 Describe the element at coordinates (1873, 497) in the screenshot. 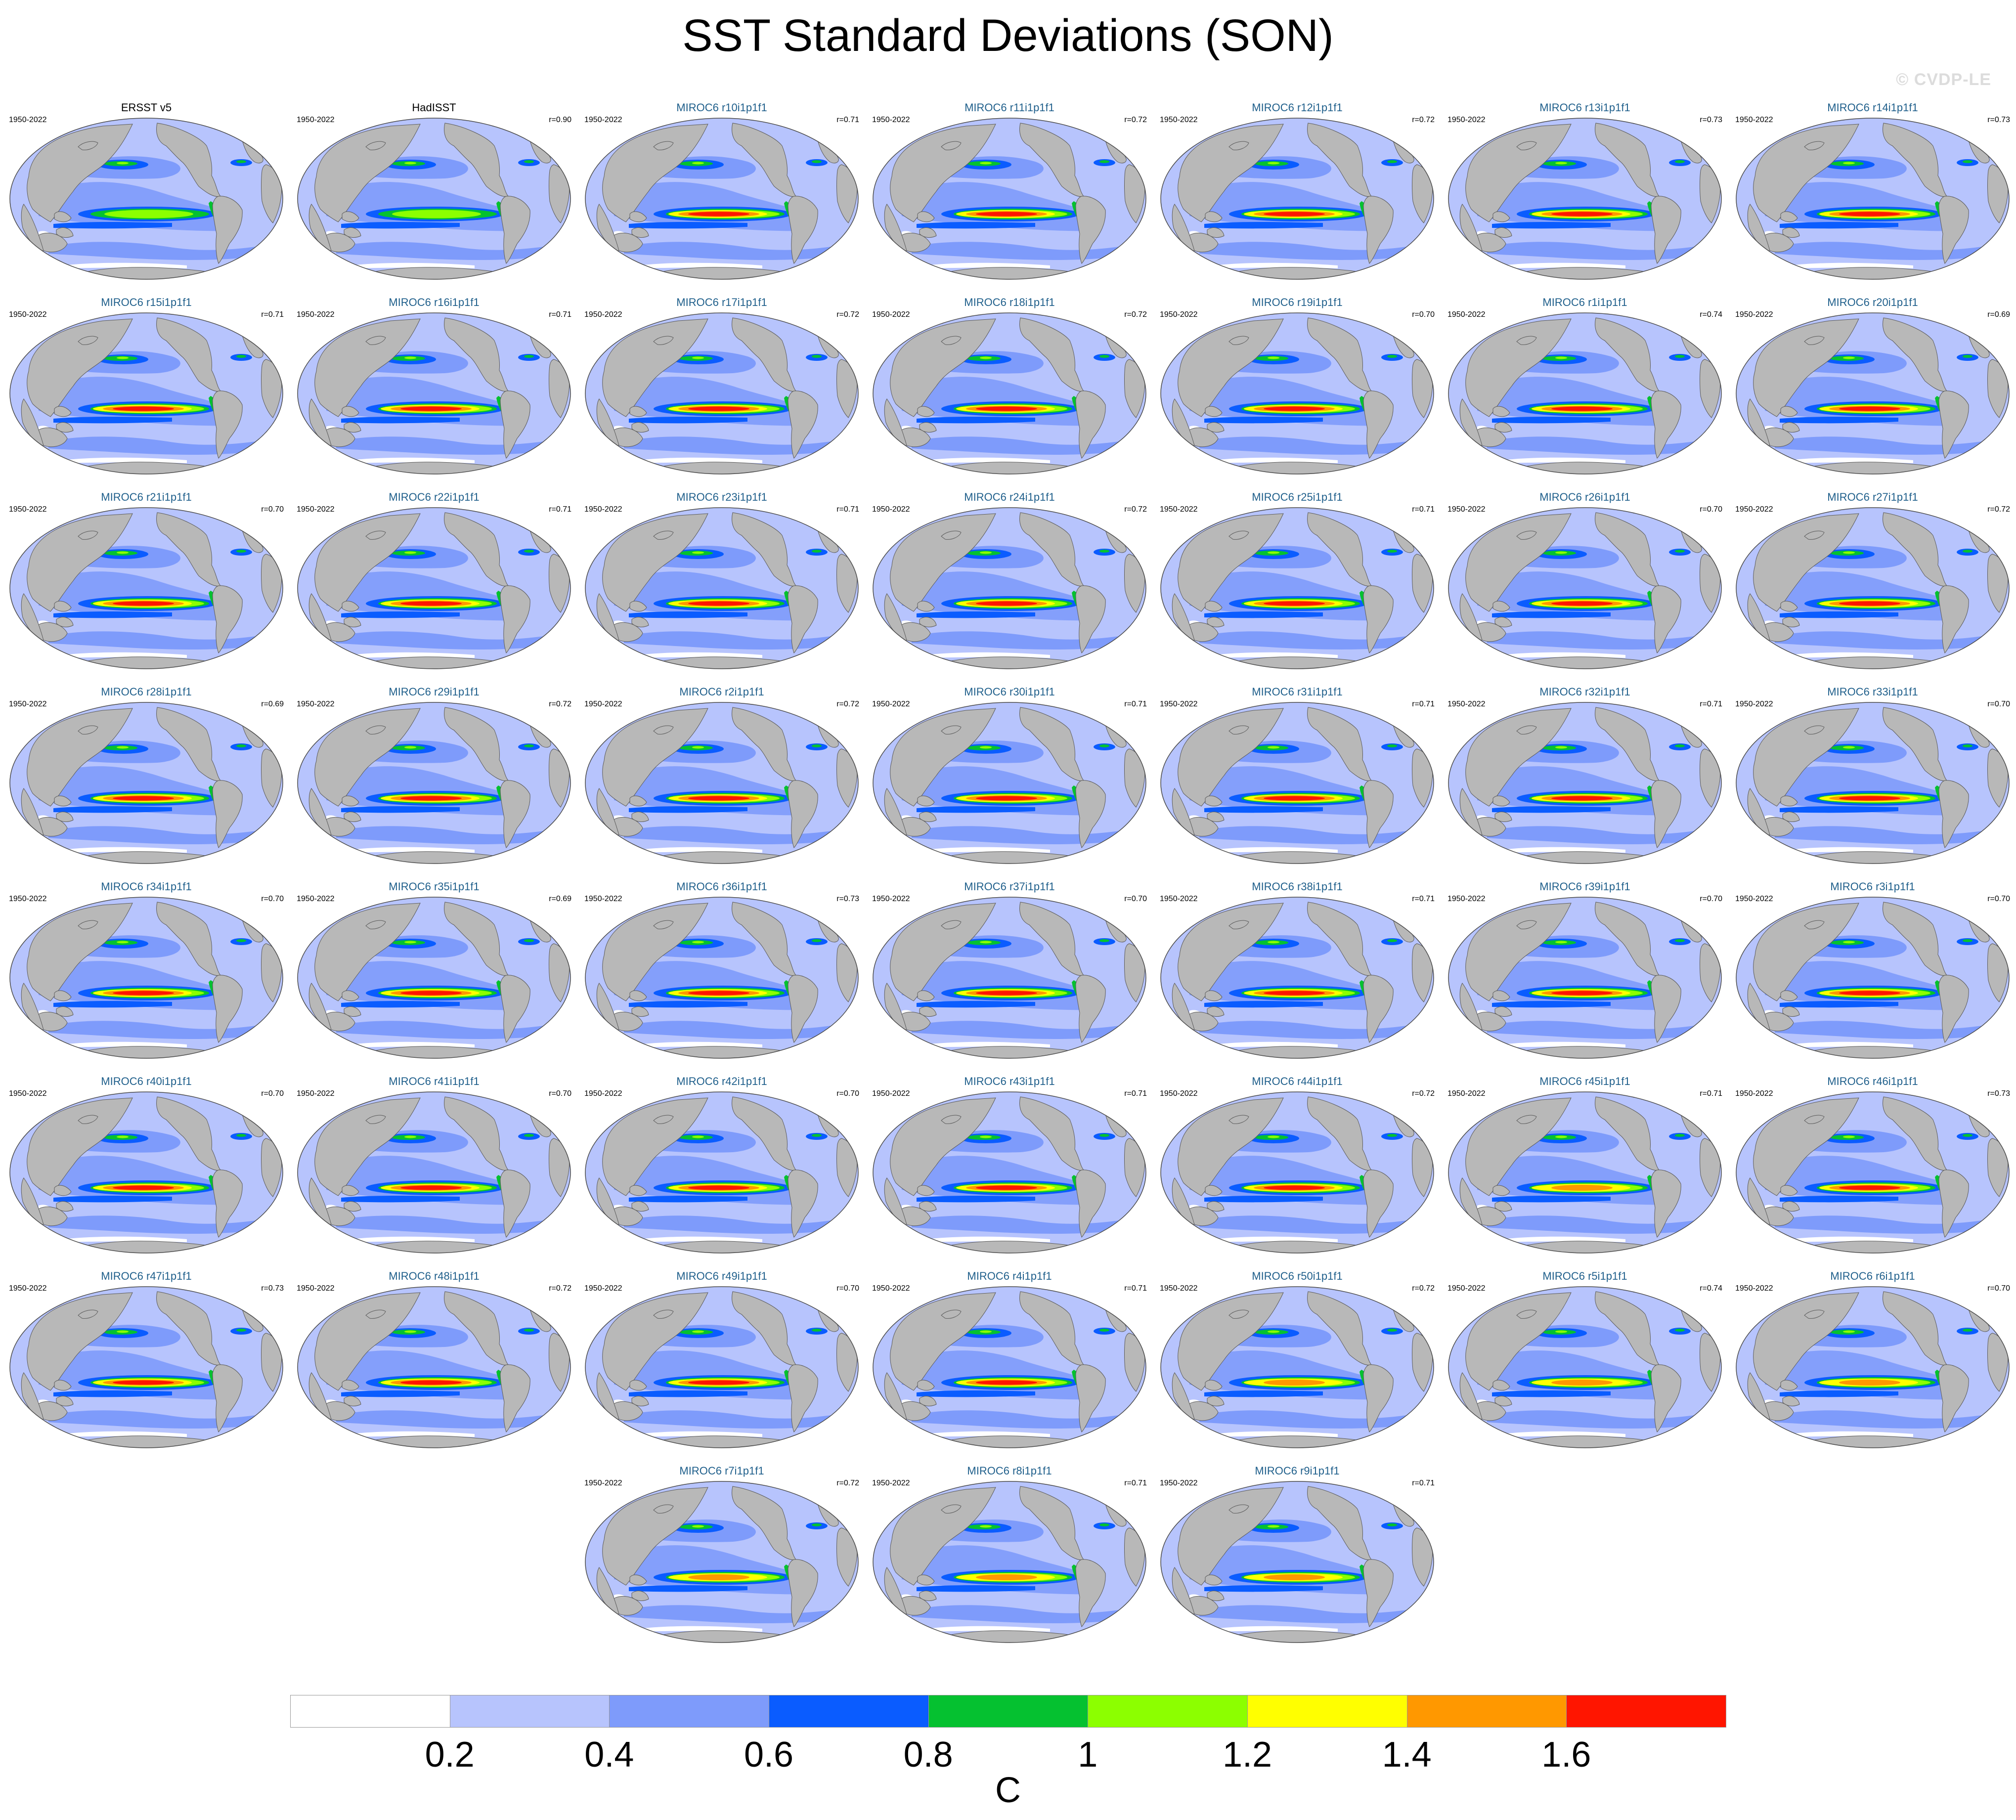

I see `panel-title: MIROC6 r27i1p1f1` at that location.